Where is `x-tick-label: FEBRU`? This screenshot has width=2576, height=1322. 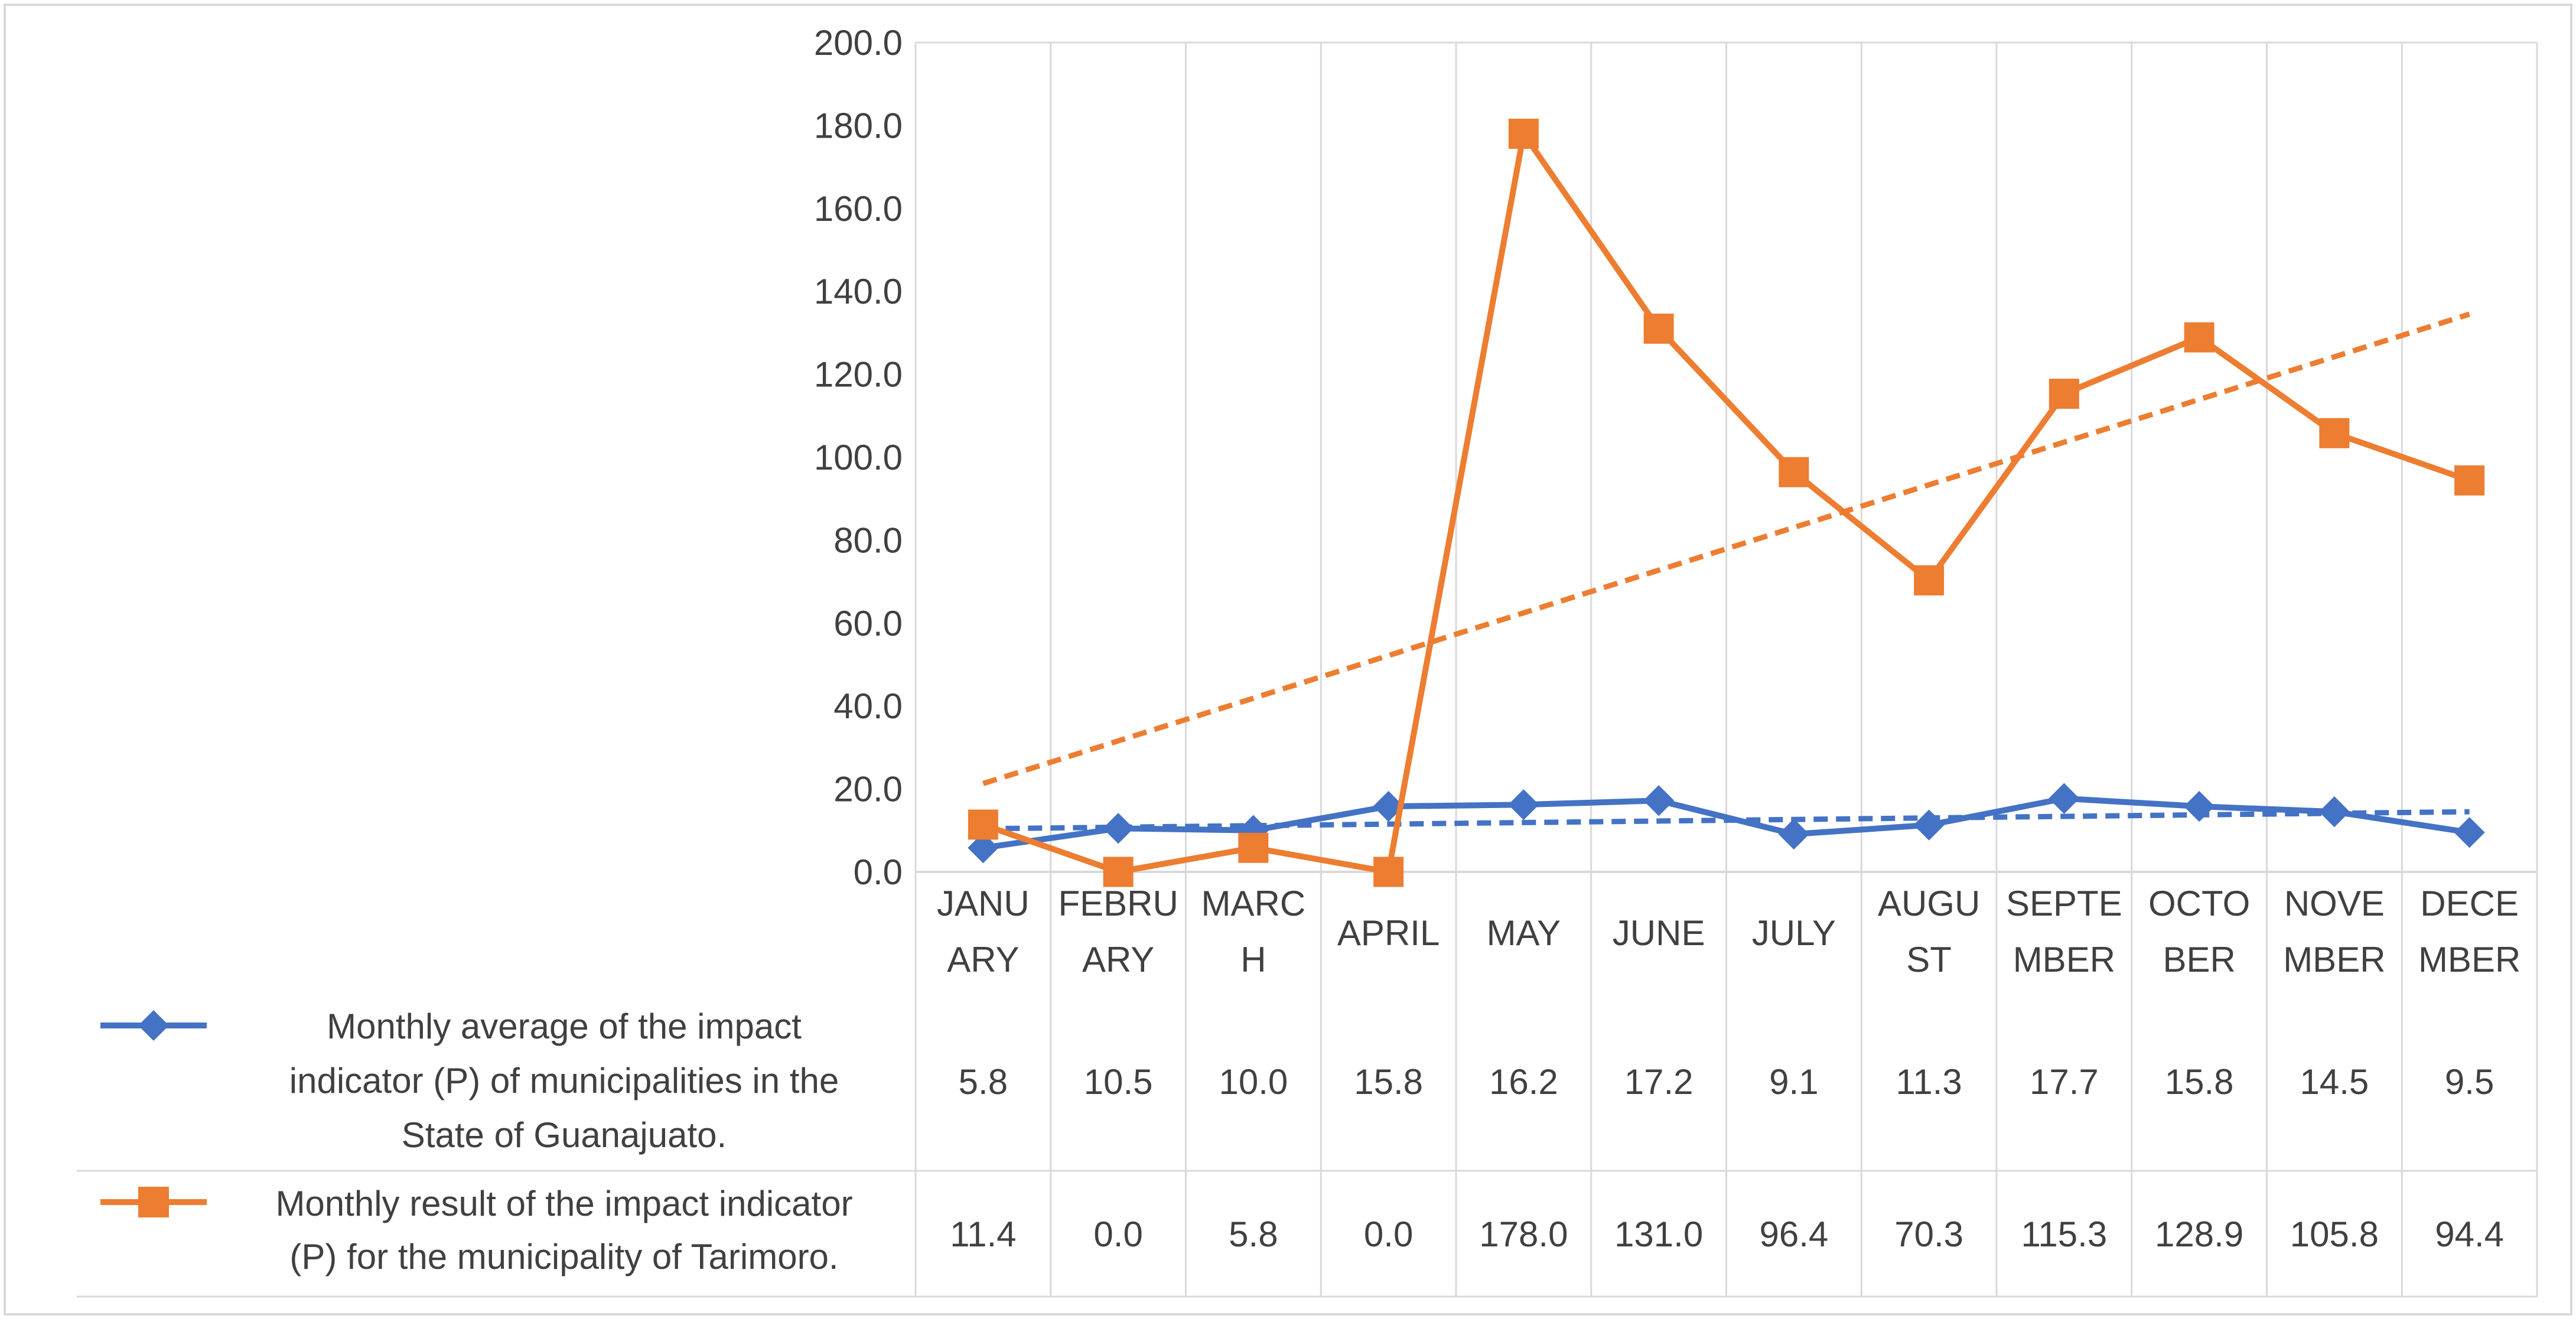
x-tick-label: FEBRU is located at coordinates (1118, 903).